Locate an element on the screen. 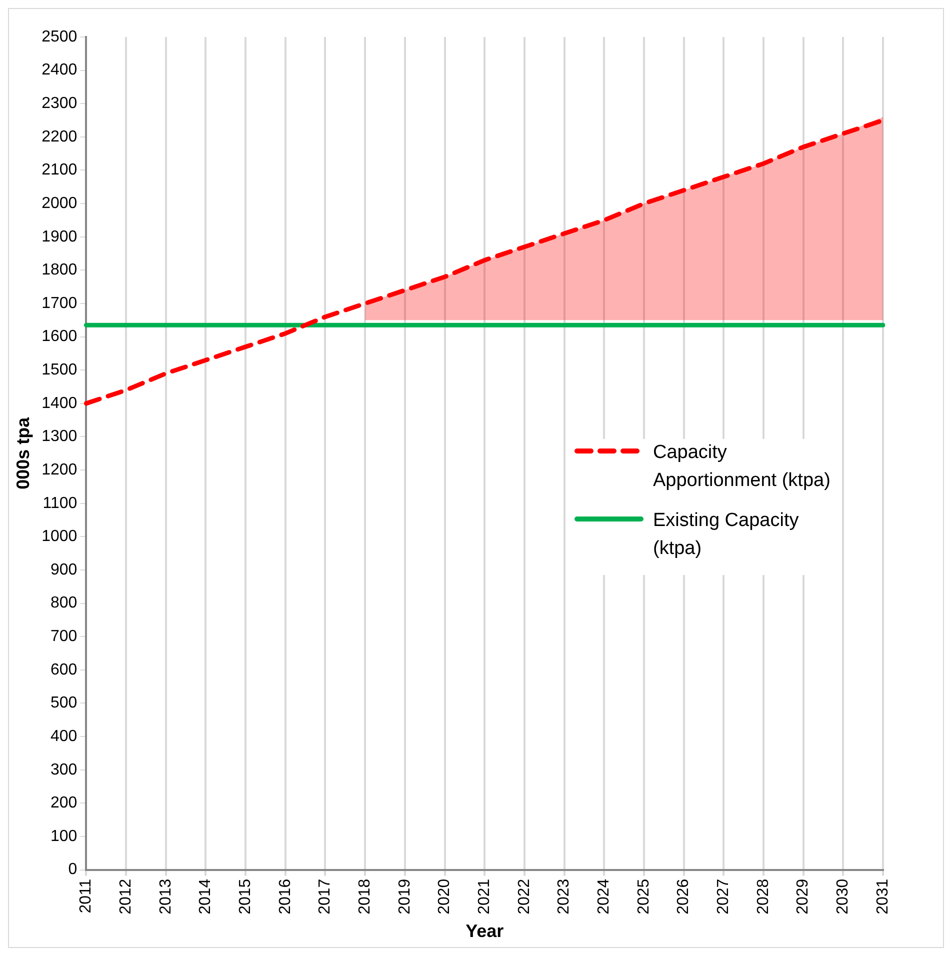 The width and height of the screenshot is (952, 956). y-tick-label: 1800 is located at coordinates (60, 270).